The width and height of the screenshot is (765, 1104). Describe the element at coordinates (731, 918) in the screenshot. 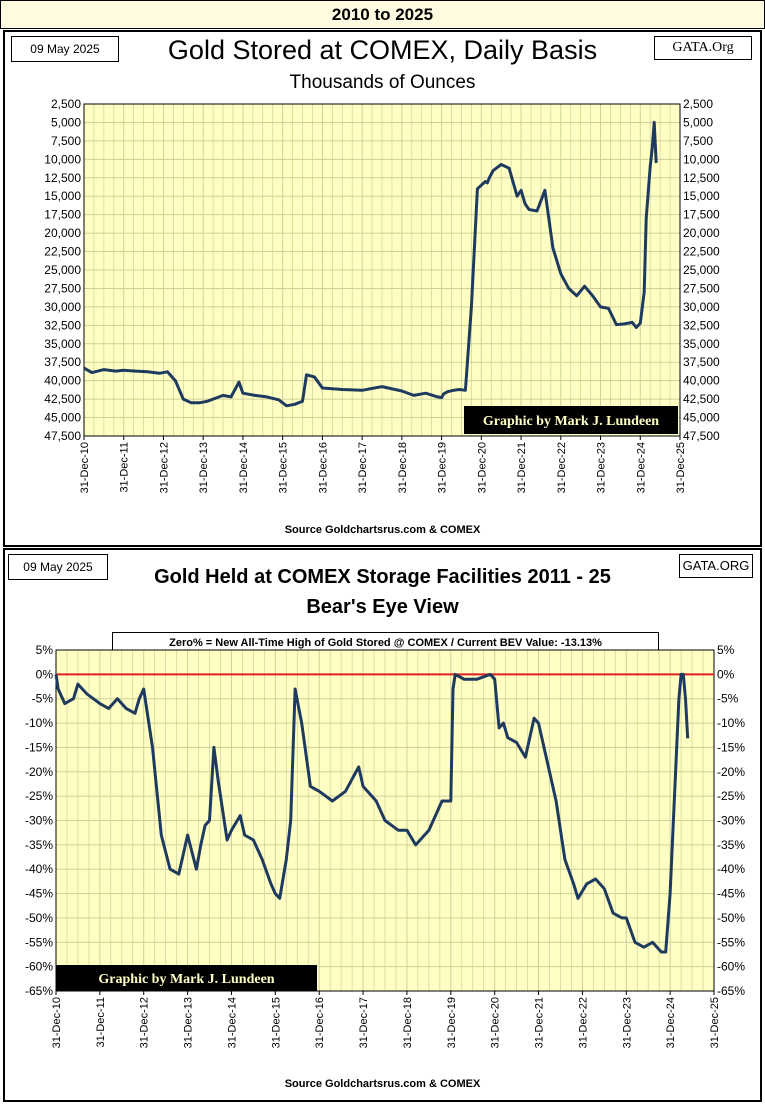

I see `y-tick-label-right: -50%` at that location.